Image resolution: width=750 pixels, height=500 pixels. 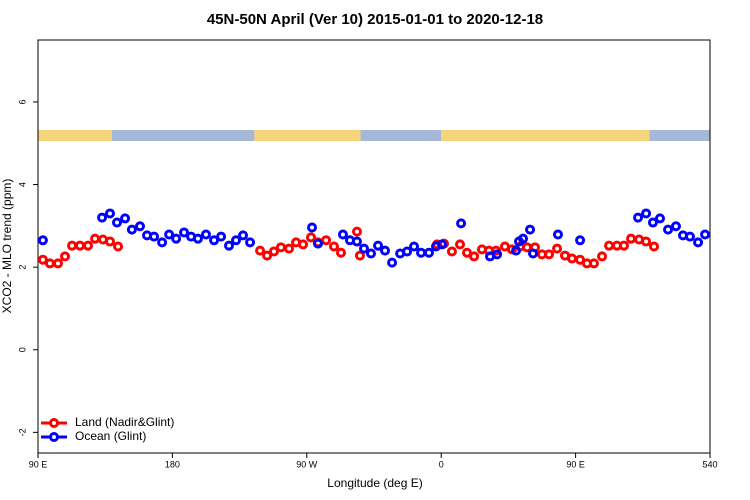 I want to click on y-tick-label: 6, so click(x=22, y=101).